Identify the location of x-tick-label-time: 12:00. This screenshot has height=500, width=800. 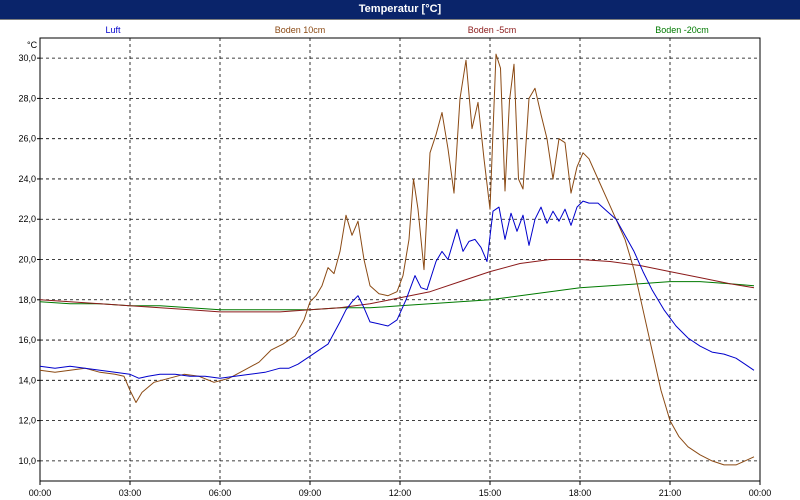
(400, 493).